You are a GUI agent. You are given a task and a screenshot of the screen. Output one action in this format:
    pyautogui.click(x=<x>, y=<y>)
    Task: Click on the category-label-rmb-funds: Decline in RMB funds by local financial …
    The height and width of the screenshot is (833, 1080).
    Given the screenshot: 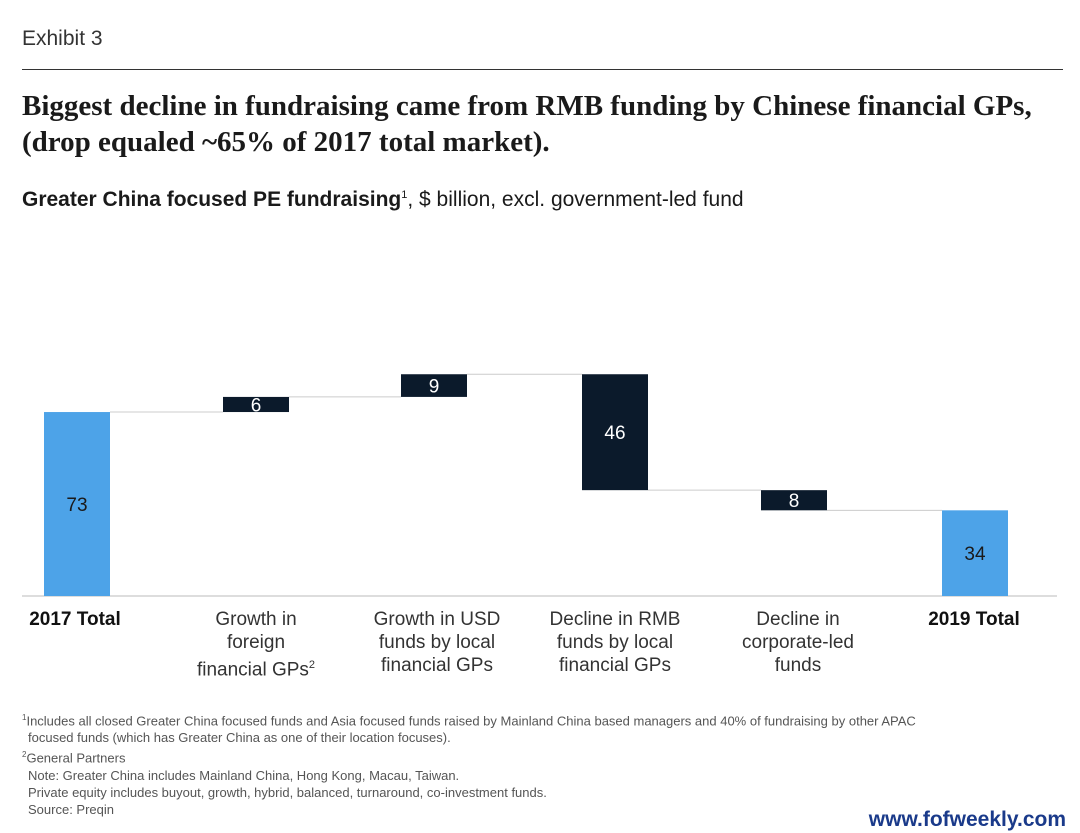 What is the action you would take?
    pyautogui.click(x=615, y=642)
    